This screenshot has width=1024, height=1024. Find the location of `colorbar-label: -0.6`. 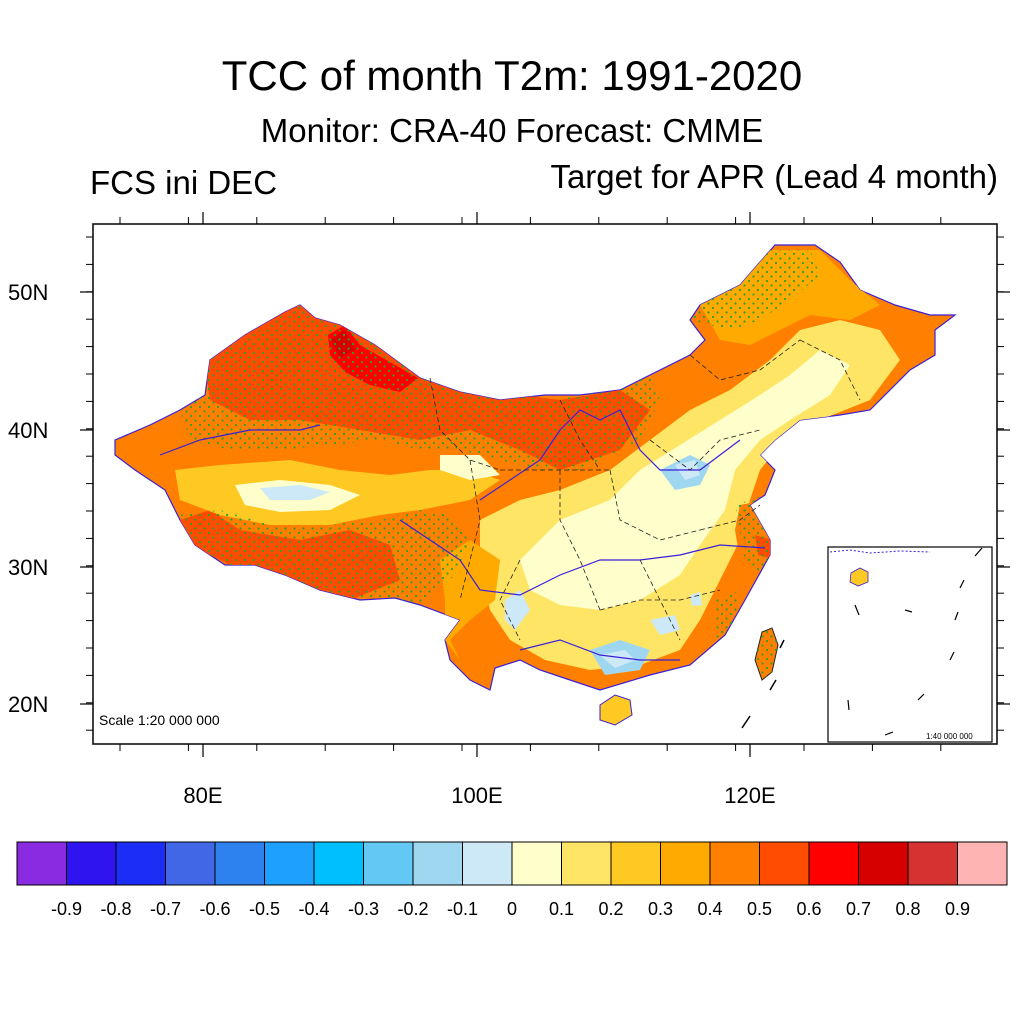

colorbar-label: -0.6 is located at coordinates (214, 909).